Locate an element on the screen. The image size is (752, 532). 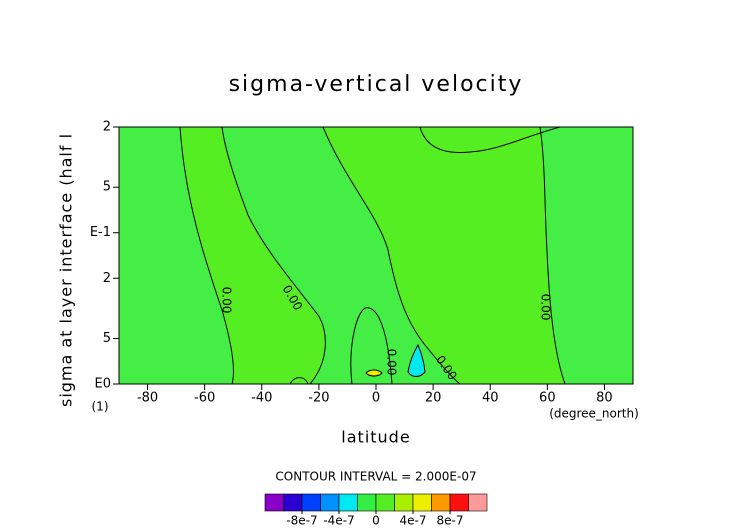
x-tick-label: 0 is located at coordinates (376, 398).